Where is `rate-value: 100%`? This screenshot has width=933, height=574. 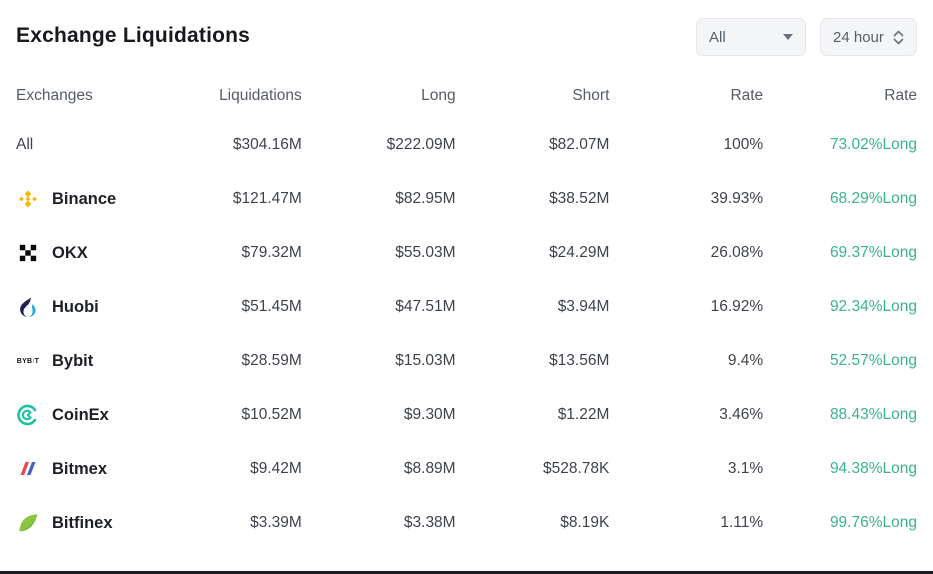
rate-value: 100% is located at coordinates (743, 144).